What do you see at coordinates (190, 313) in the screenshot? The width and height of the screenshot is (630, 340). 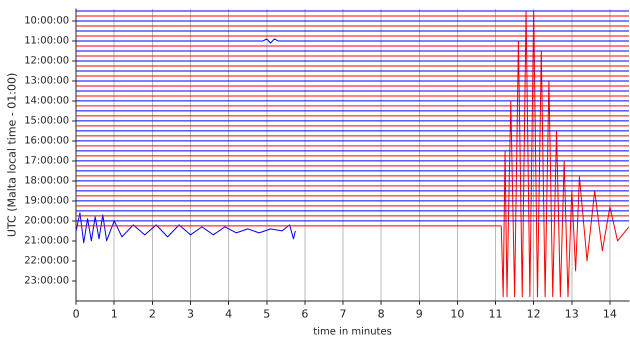 I see `x-tick-label: 3` at bounding box center [190, 313].